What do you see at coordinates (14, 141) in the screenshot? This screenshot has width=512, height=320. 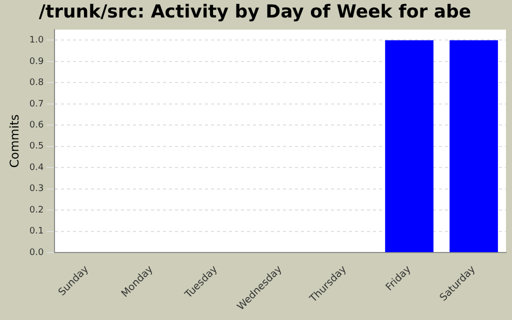 I see `y-axis-title: Commits` at bounding box center [14, 141].